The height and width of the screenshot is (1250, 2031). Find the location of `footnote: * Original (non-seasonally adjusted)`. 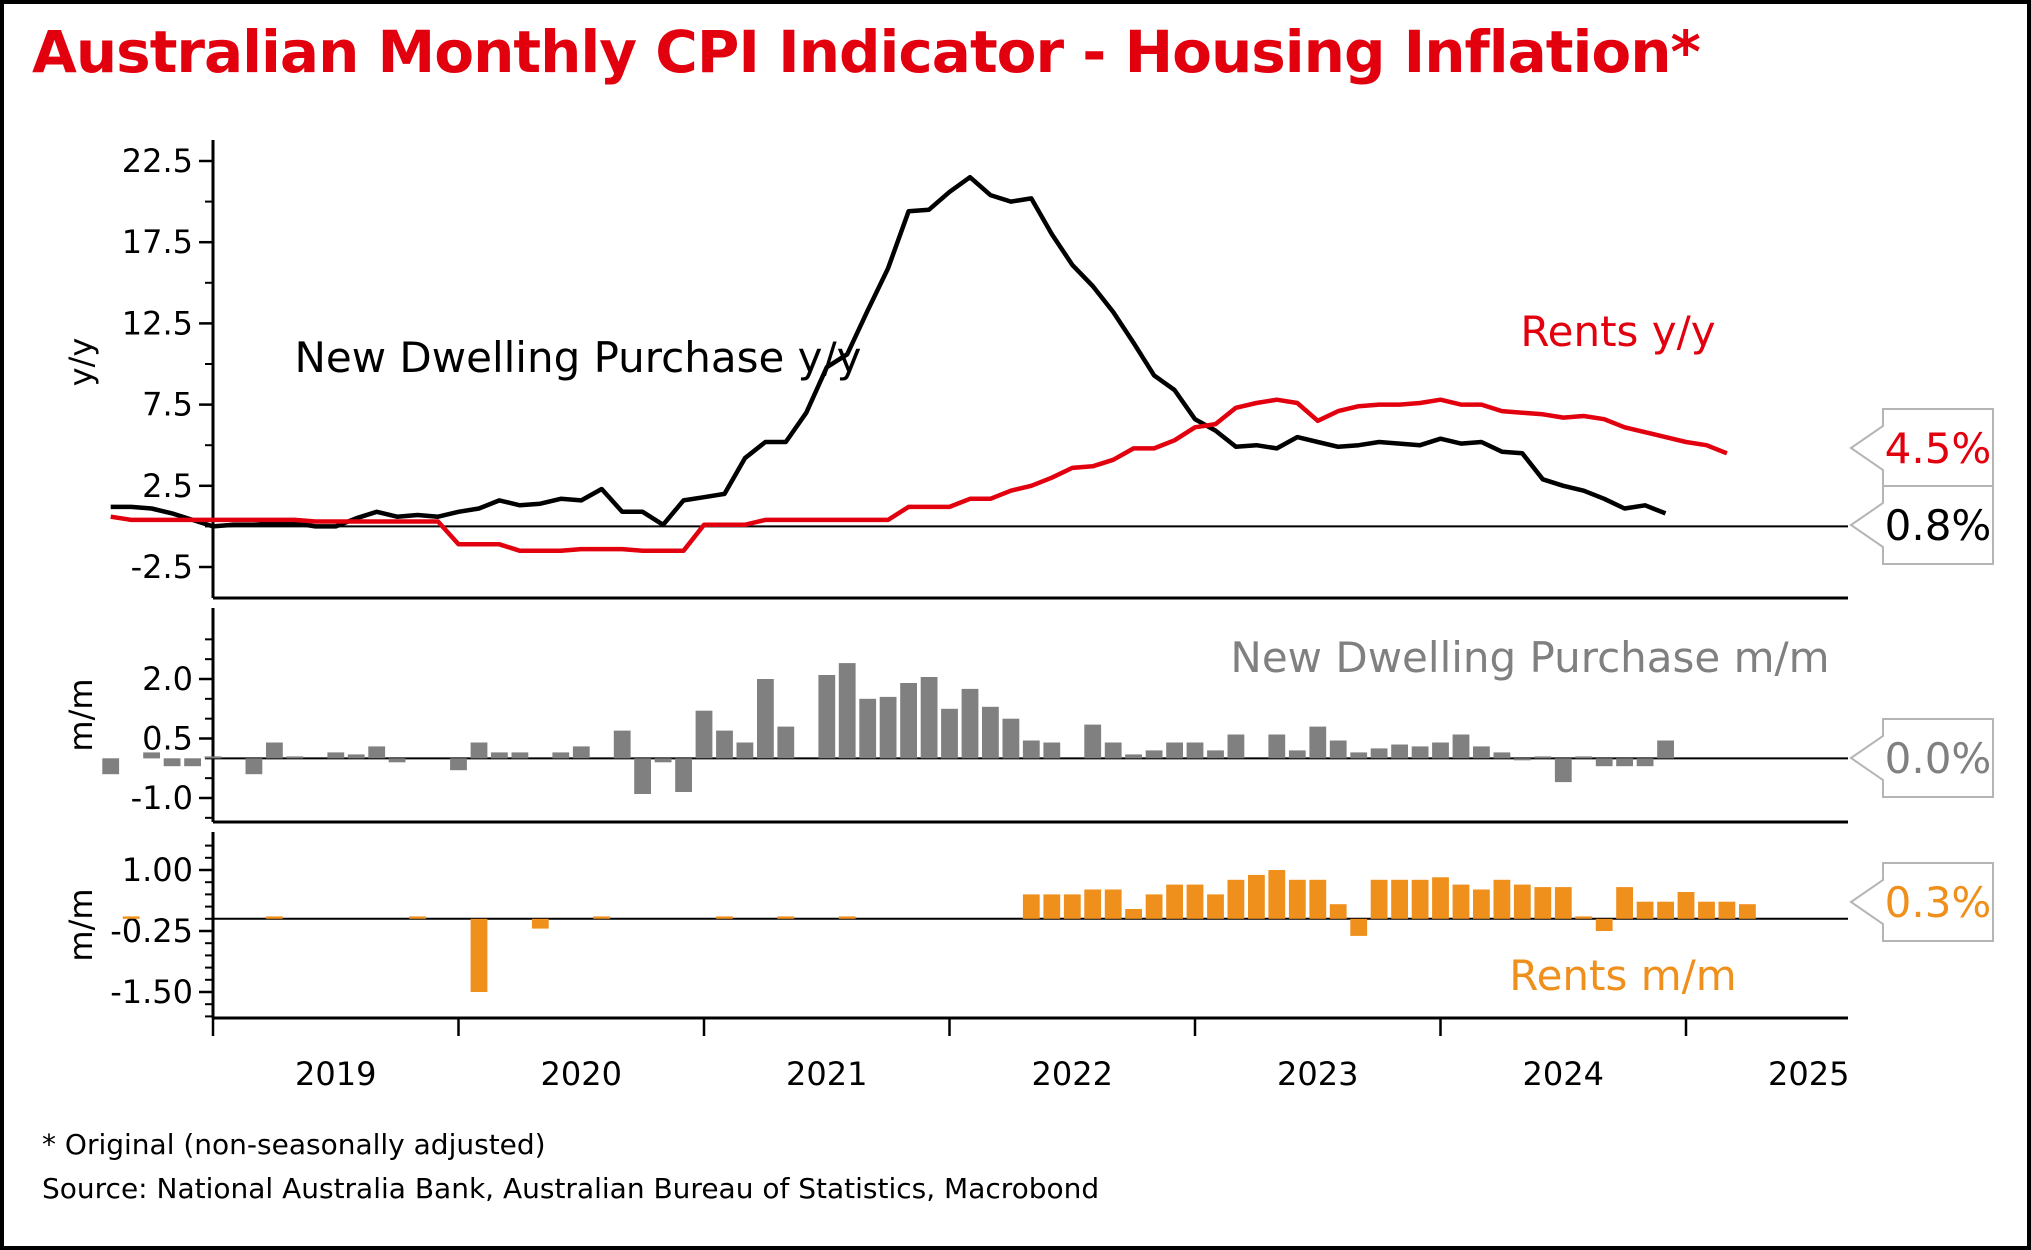

footnote: * Original (non-seasonally adjusted) is located at coordinates (294, 1144).